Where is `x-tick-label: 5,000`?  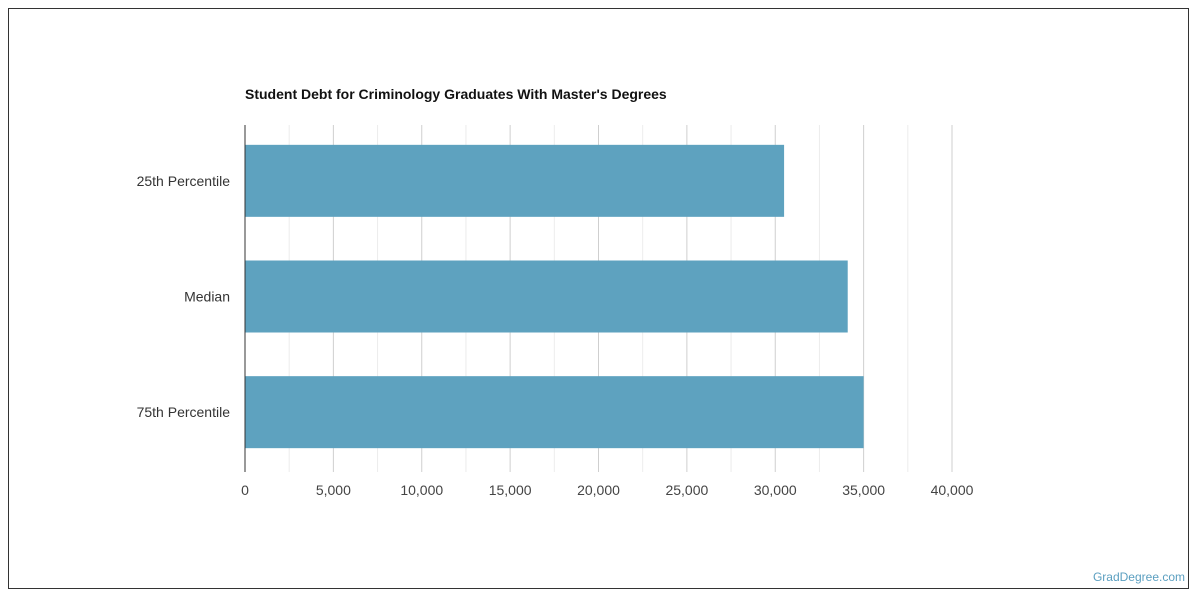
x-tick-label: 5,000 is located at coordinates (333, 490).